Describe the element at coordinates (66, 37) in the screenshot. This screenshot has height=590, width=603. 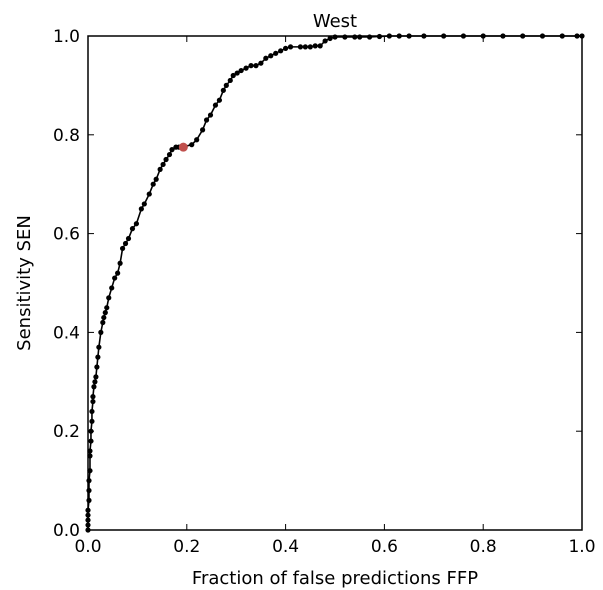
I see `y-tick-label: 1.0` at that location.